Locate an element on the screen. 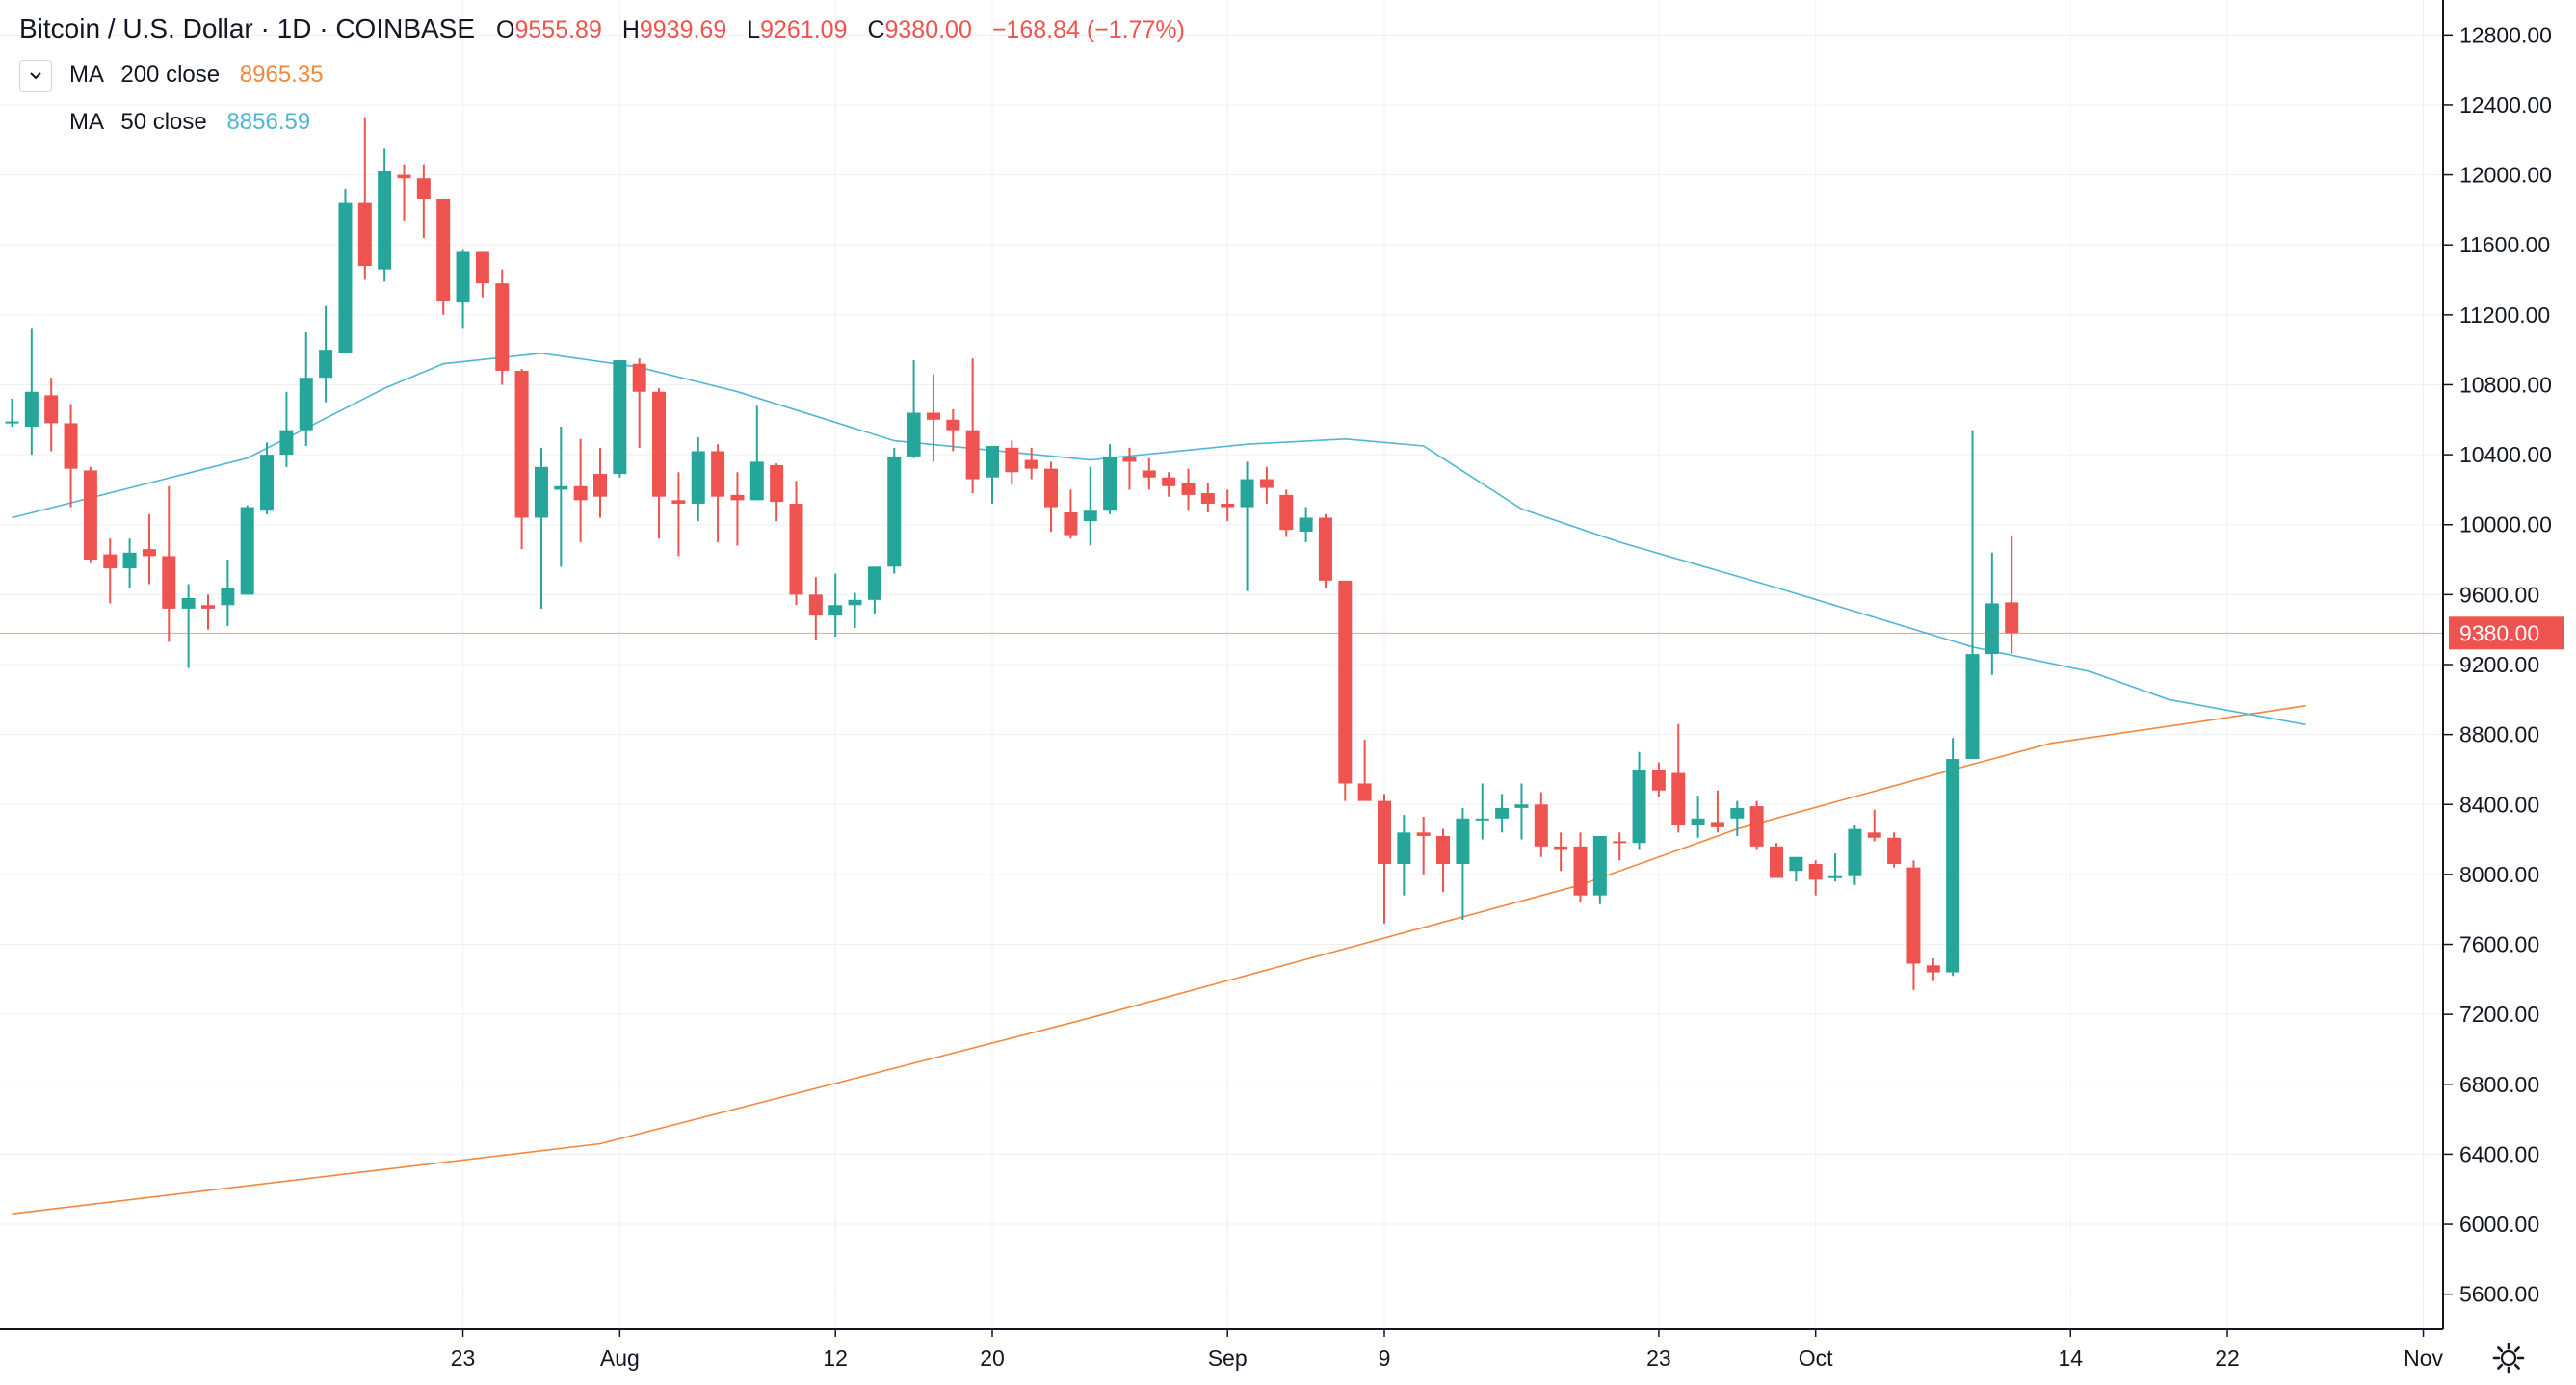  y-tick-label: 10800.00 is located at coordinates (2506, 385).